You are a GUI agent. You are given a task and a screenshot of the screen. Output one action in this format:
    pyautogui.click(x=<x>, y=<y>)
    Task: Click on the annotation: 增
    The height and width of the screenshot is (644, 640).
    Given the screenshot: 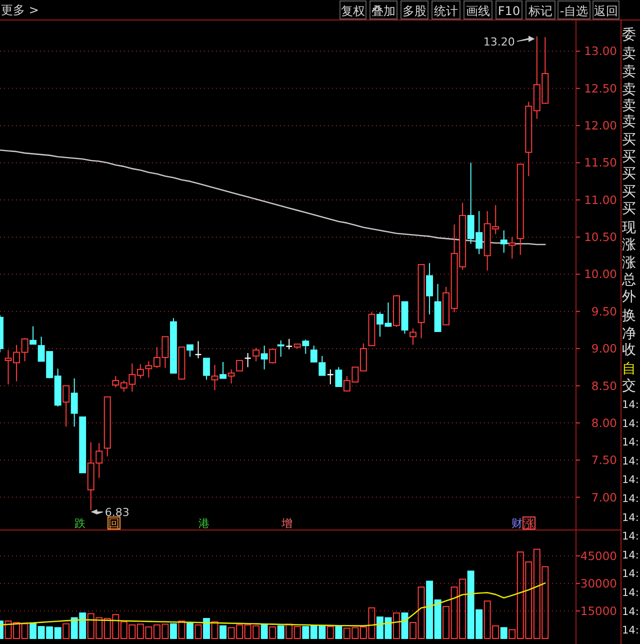 What is the action you would take?
    pyautogui.click(x=286, y=523)
    